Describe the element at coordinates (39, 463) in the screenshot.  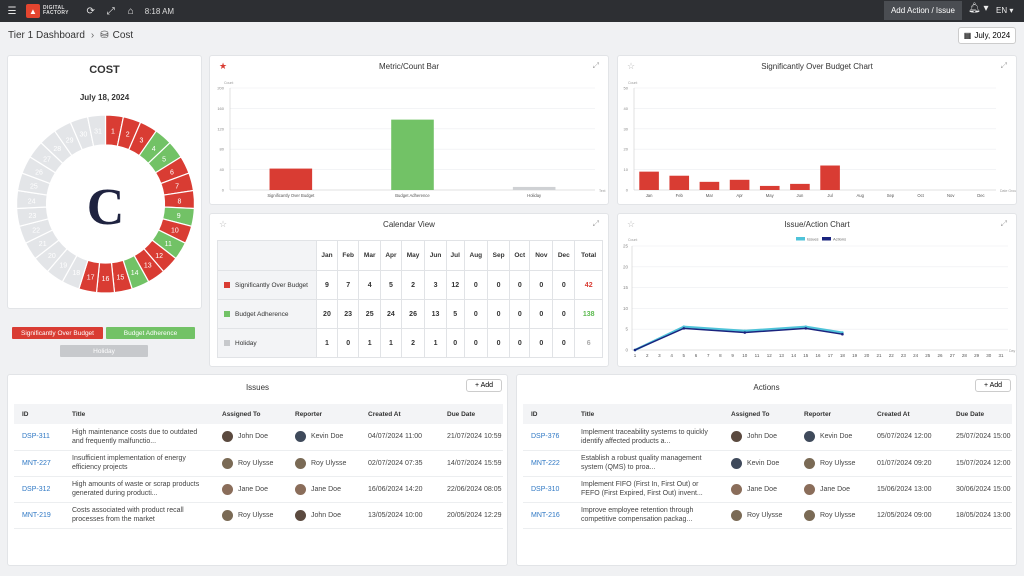
I see `row-id-link: MNT-227` at that location.